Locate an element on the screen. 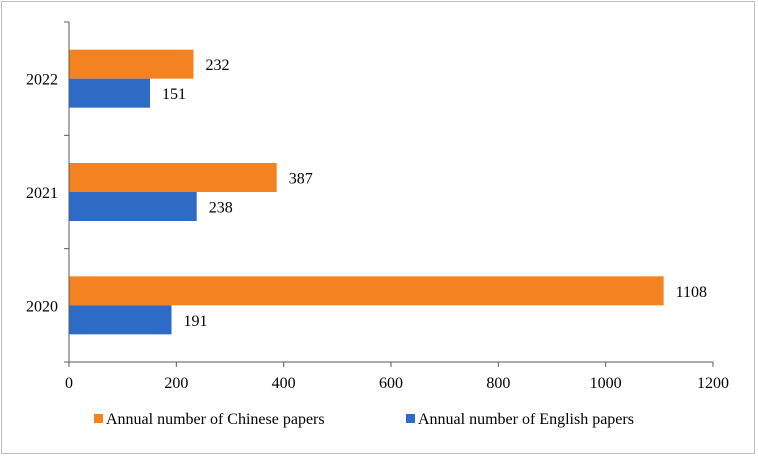  x-tick-label-0: 0 is located at coordinates (69, 383).